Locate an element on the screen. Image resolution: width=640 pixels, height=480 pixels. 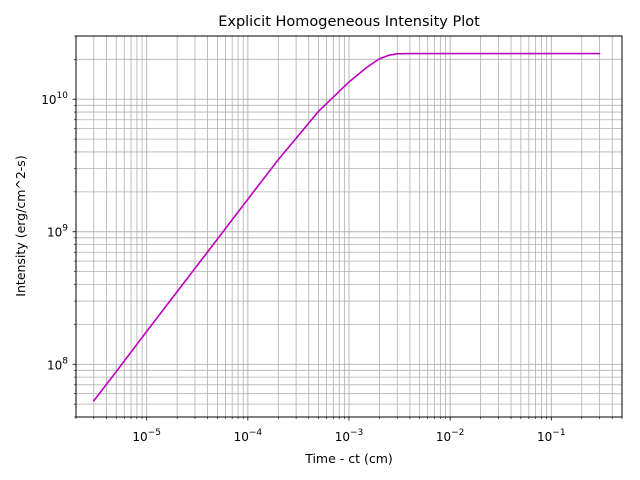
chart-title: Explicit Homogeneous Intensity Plot is located at coordinates (349, 22).